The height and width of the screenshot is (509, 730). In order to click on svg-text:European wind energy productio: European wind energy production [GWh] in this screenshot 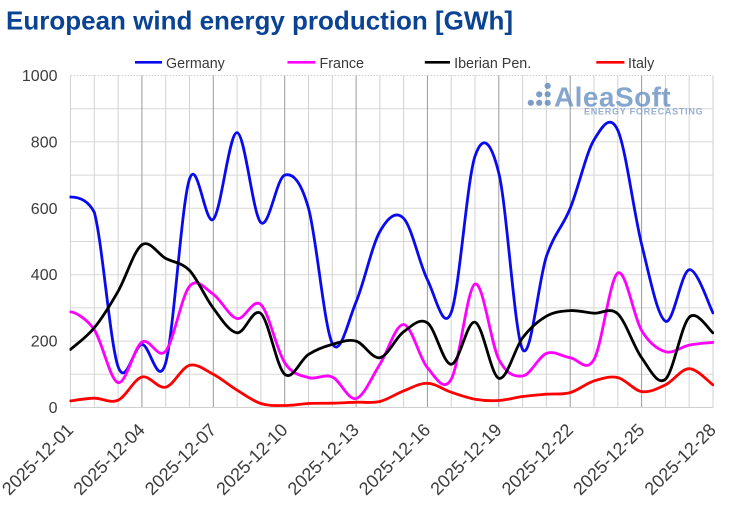, I will do `click(259, 21)`.